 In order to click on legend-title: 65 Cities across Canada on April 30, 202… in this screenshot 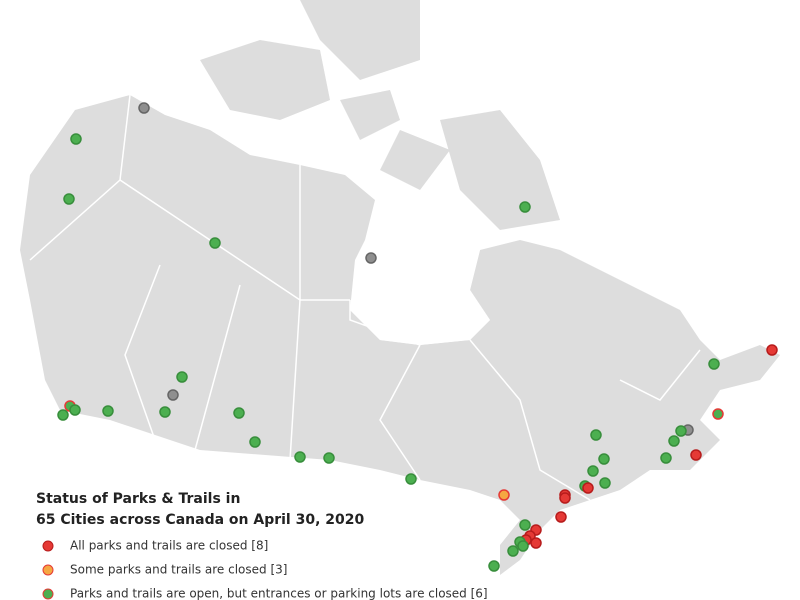, I will do `click(200, 520)`.